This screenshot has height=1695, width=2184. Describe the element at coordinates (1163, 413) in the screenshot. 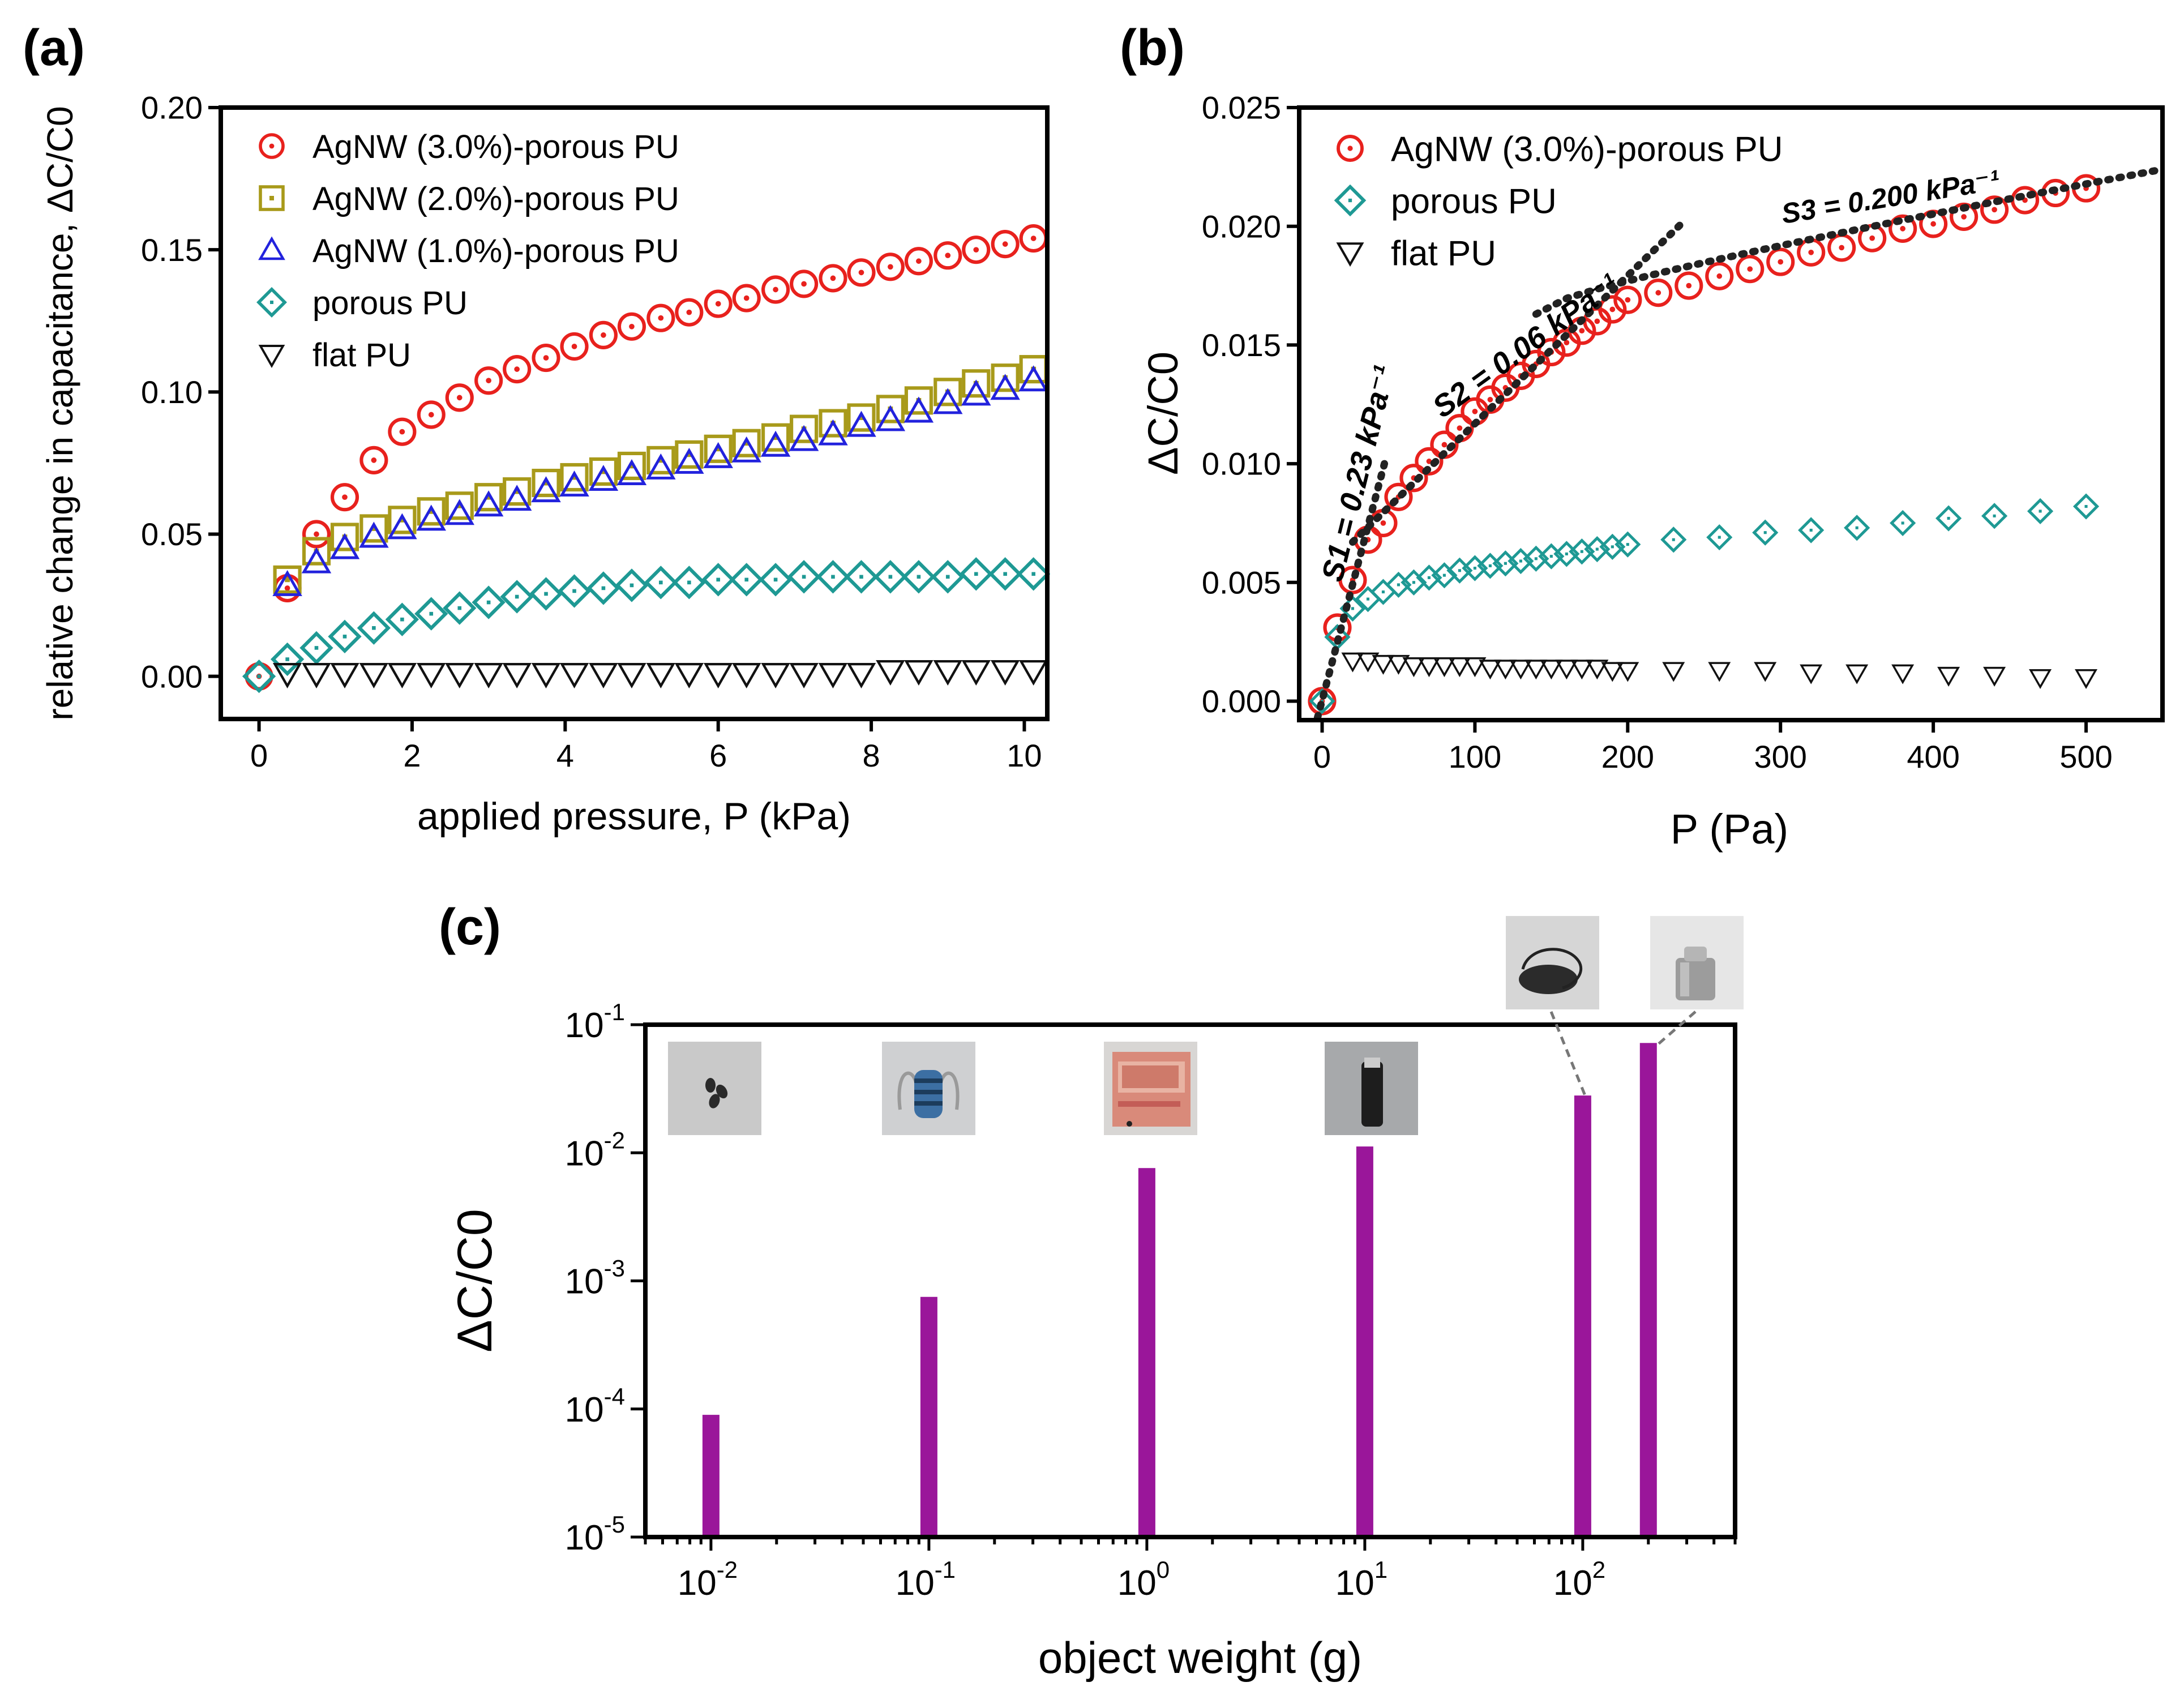

I see `panel-b-ylabel: ΔC/C0` at that location.